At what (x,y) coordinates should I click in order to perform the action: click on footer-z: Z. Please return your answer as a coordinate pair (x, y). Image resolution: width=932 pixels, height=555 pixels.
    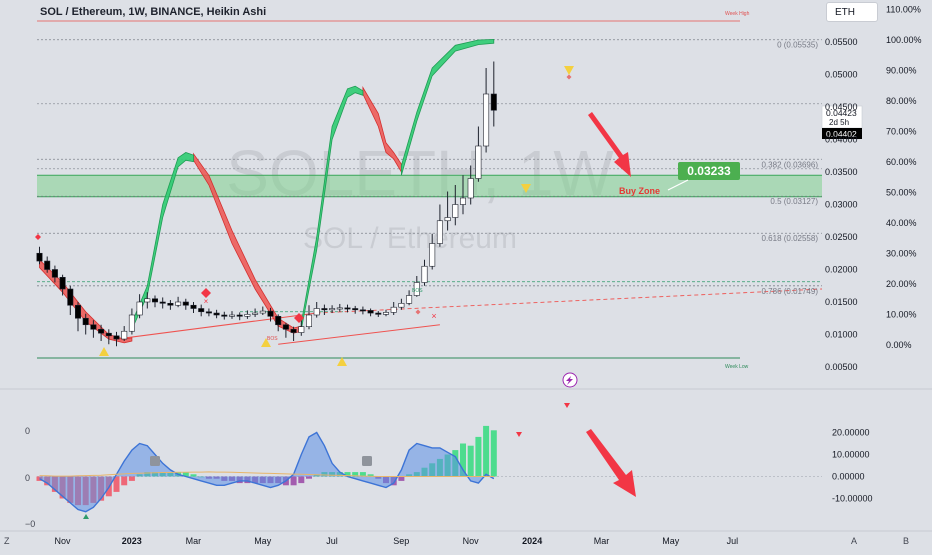
    Looking at the image, I should click on (7, 541).